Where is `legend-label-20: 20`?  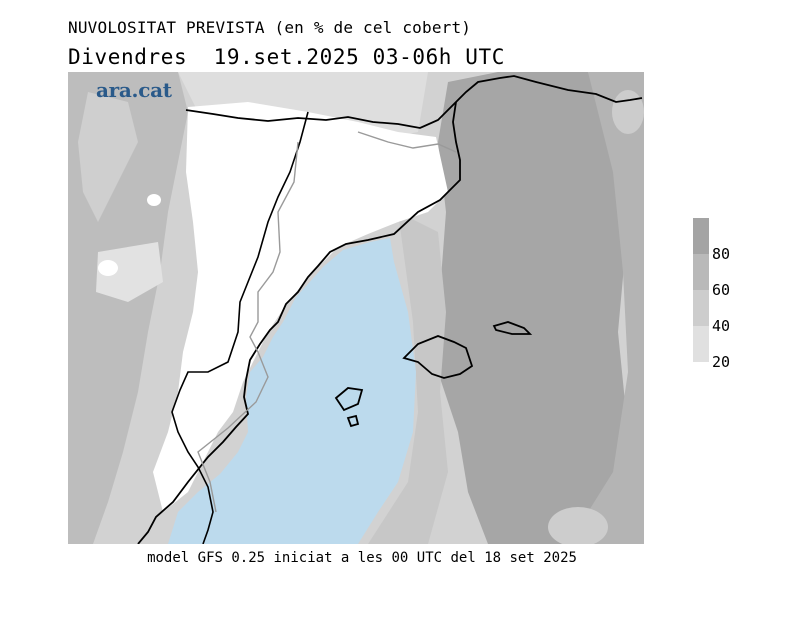
legend-label-20: 20 is located at coordinates (721, 362).